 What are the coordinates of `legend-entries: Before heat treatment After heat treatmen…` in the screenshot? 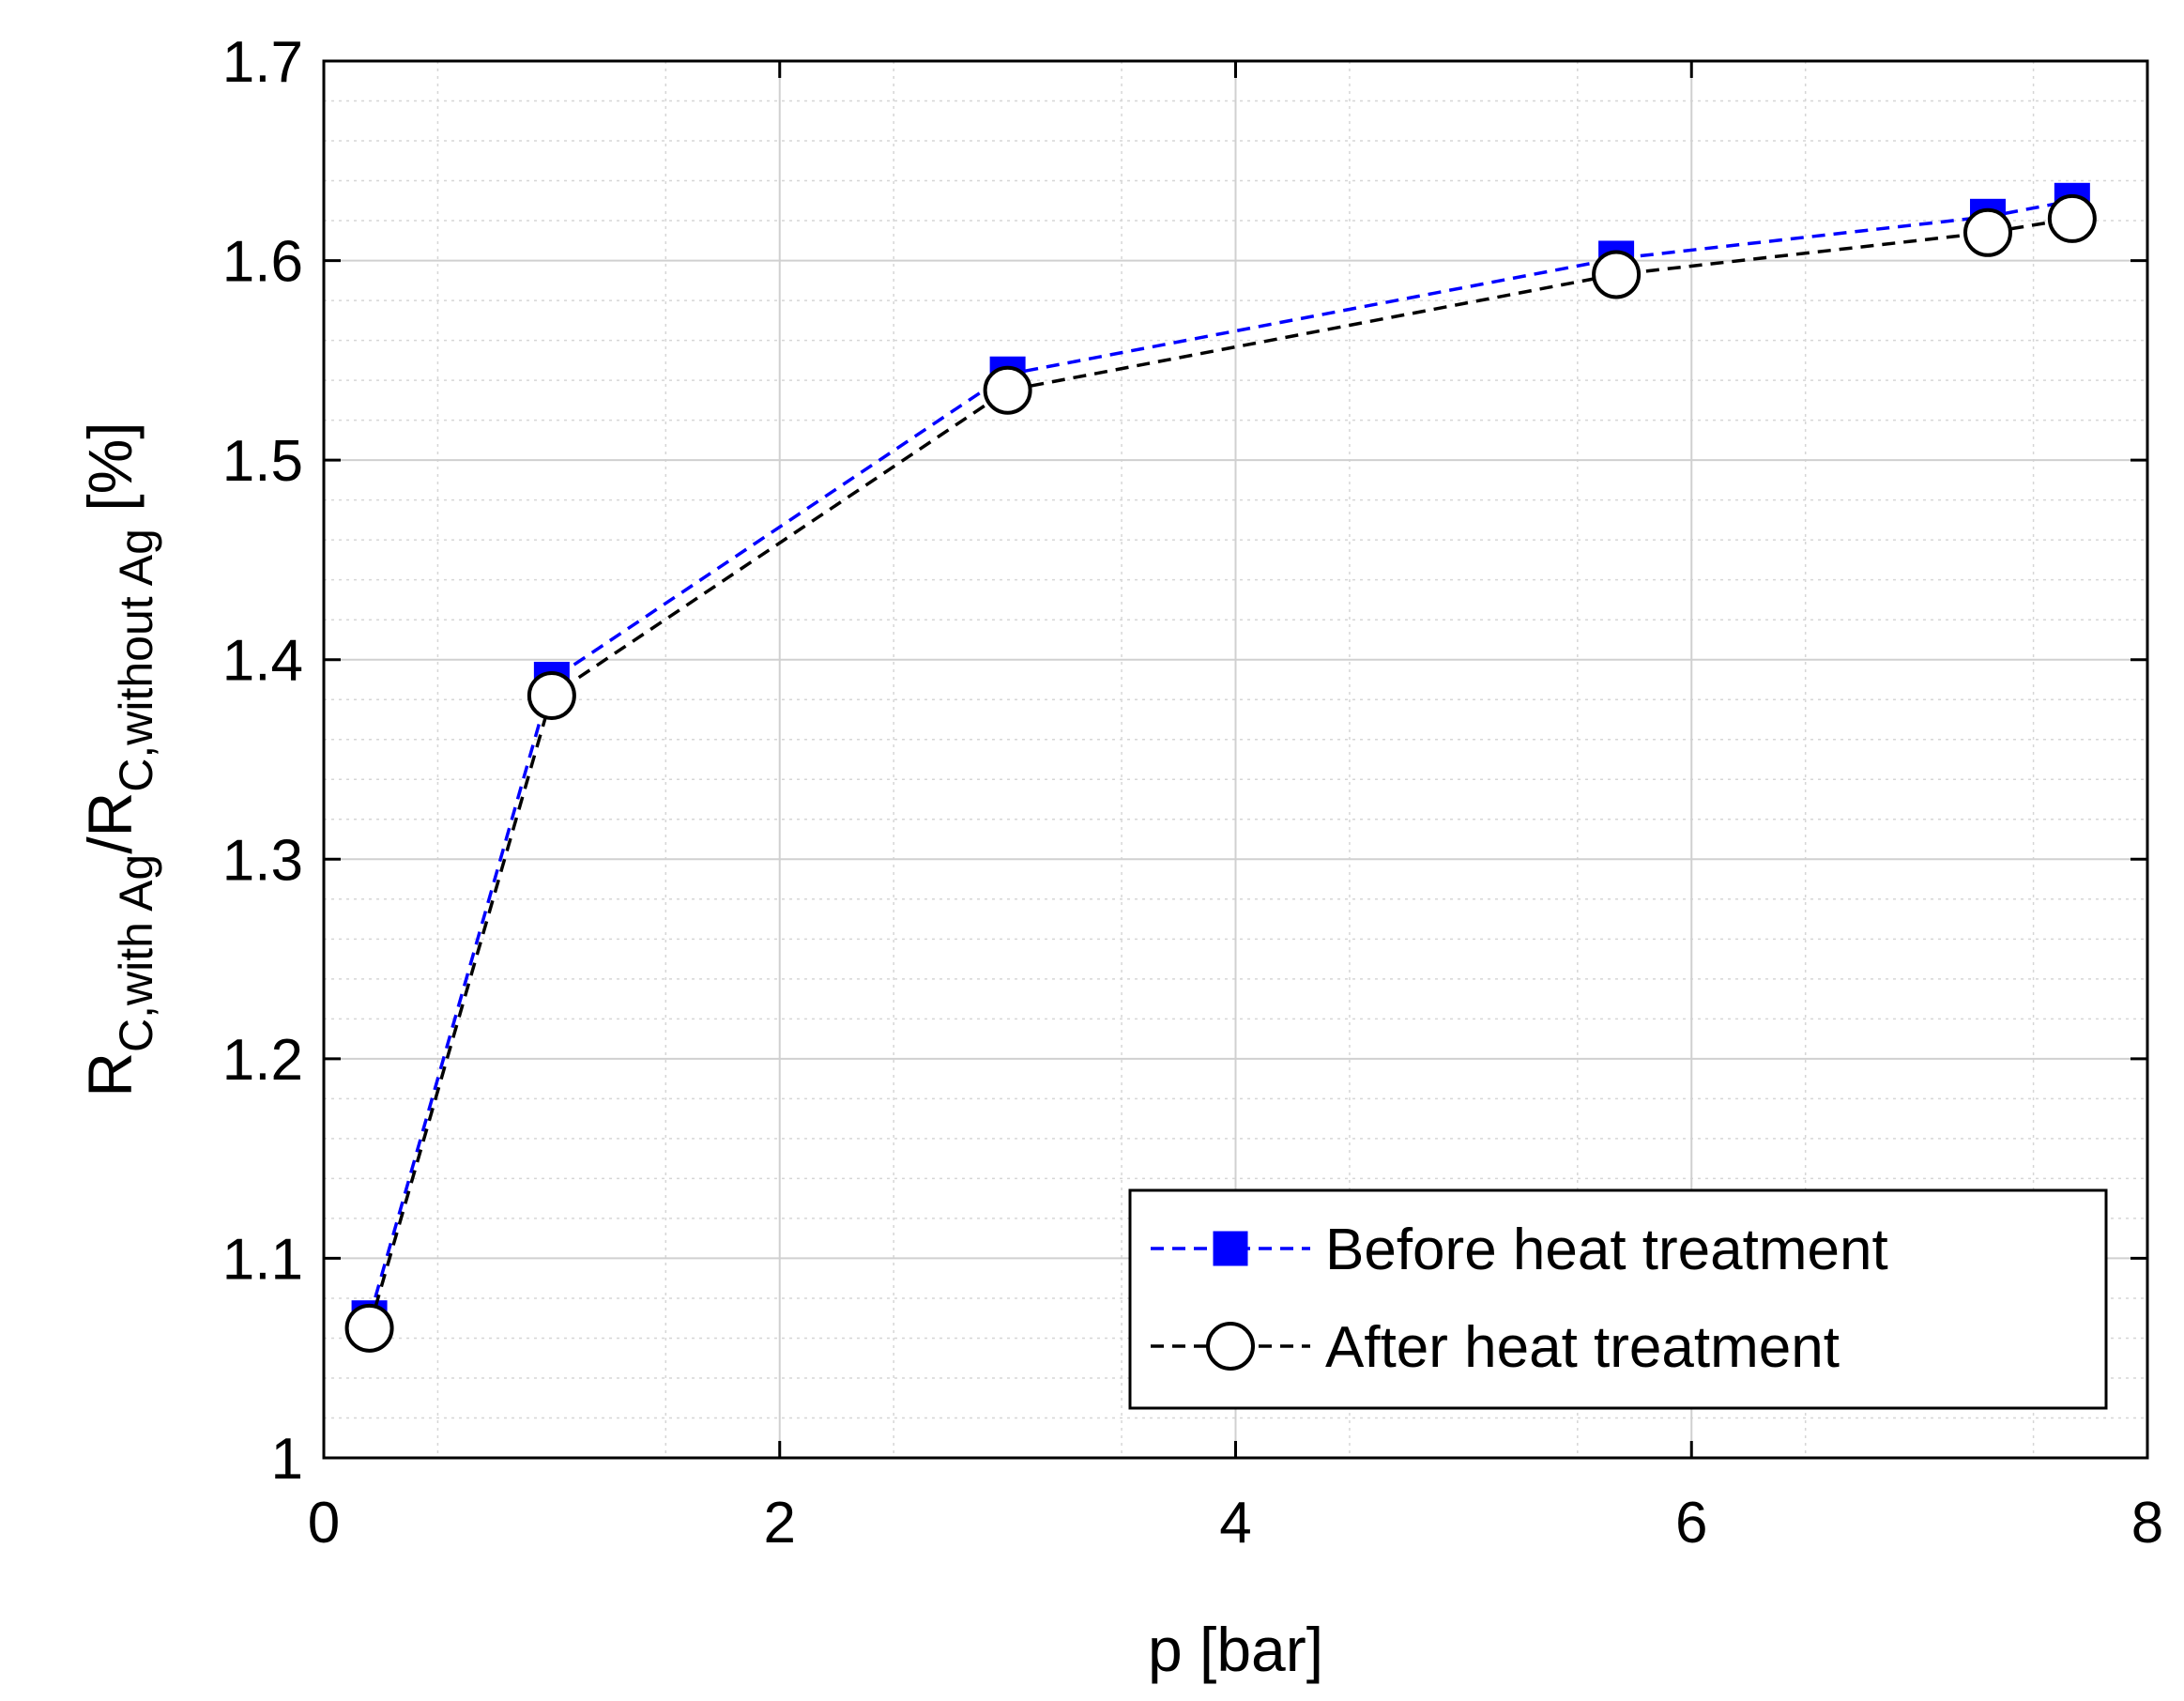 It's located at (1519, 1299).